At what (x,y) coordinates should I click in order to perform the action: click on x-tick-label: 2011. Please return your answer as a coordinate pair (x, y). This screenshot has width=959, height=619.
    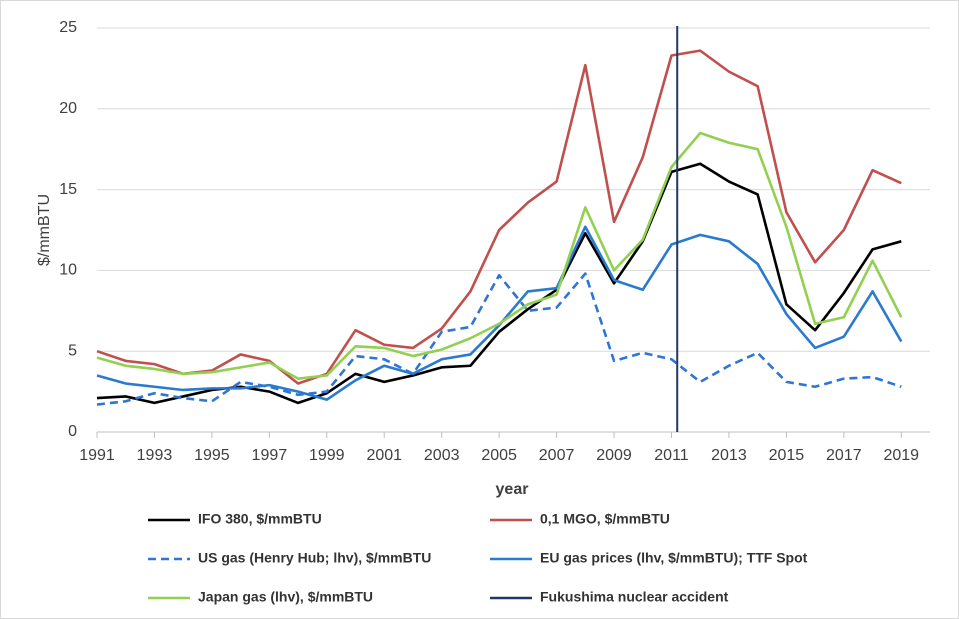
    Looking at the image, I should click on (671, 455).